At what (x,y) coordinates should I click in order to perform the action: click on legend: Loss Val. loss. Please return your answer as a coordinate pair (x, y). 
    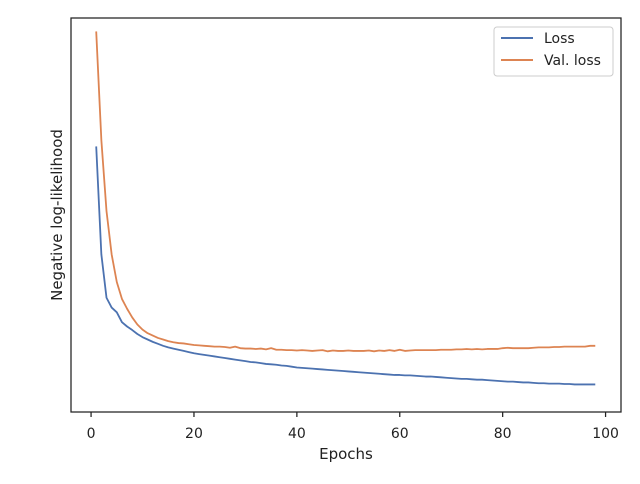
    Looking at the image, I should click on (553, 51).